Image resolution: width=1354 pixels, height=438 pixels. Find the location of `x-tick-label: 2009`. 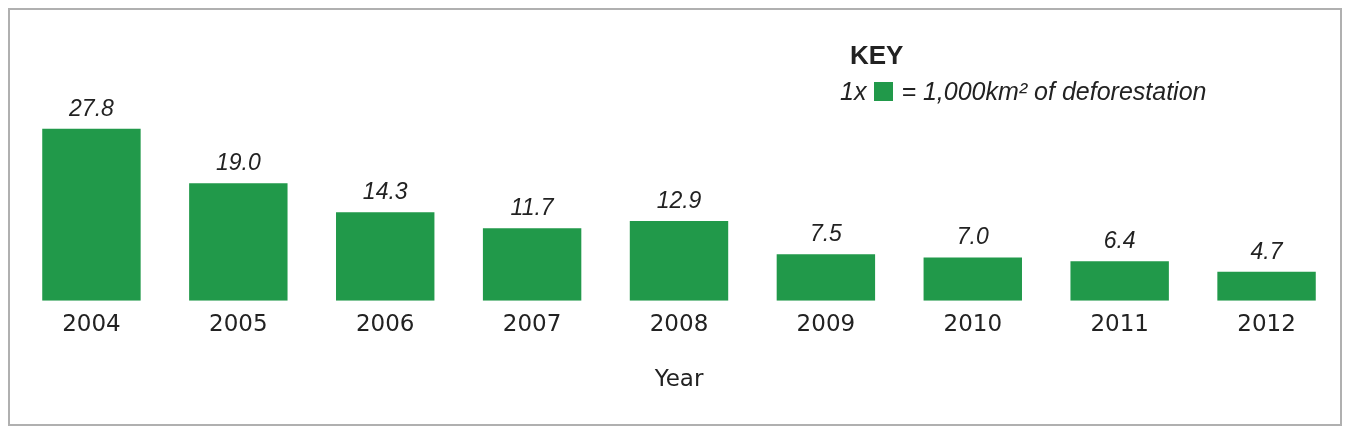

x-tick-label: 2009 is located at coordinates (826, 322).